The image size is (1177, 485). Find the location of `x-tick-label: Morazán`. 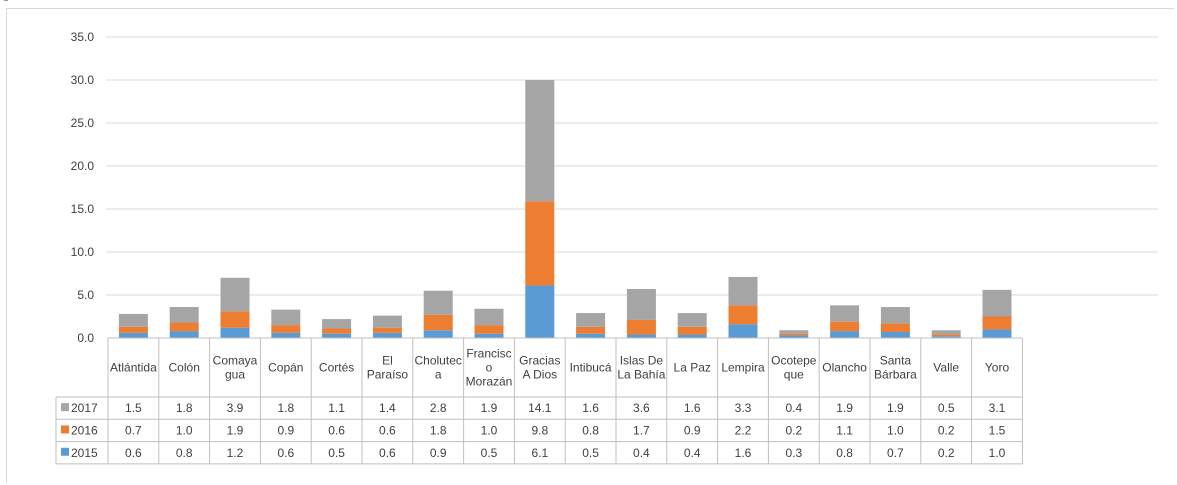

x-tick-label: Morazán is located at coordinates (489, 382).